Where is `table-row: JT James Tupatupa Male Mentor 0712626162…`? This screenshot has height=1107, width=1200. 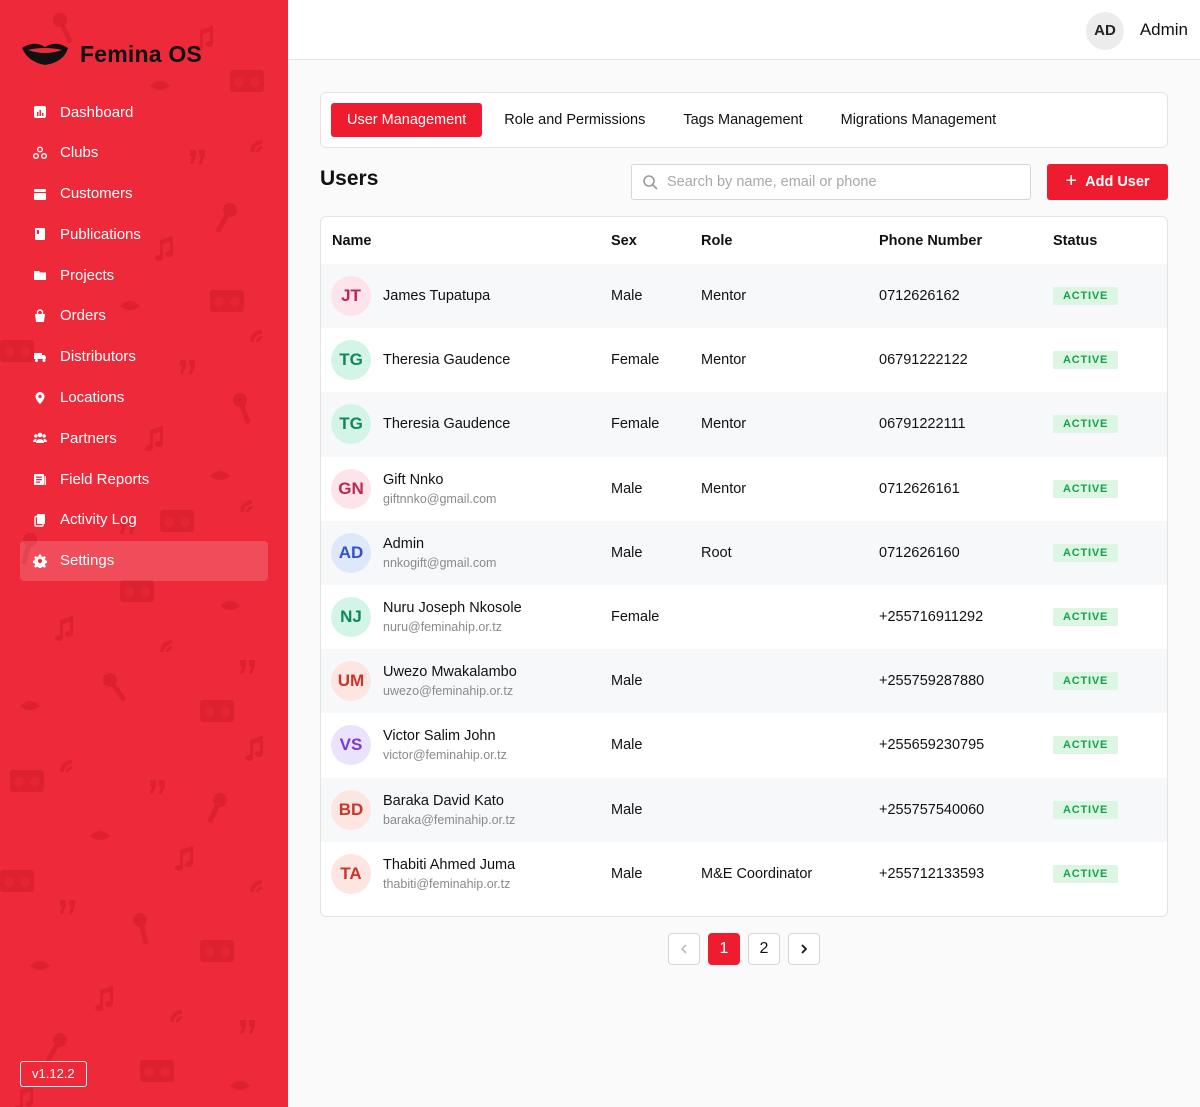
table-row: JT James Tupatupa Male Mentor 0712626162… is located at coordinates (744, 296).